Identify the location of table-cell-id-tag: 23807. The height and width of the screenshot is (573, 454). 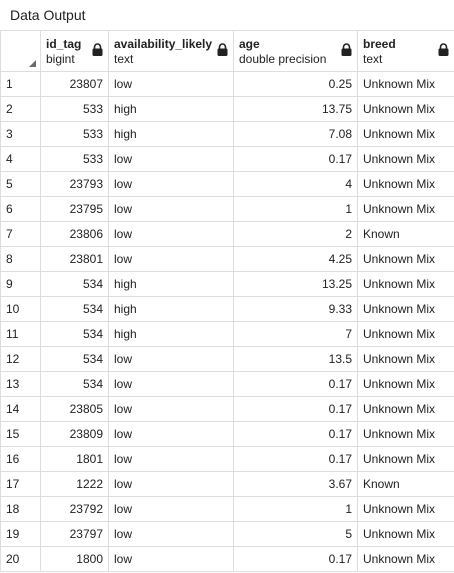
(74, 84).